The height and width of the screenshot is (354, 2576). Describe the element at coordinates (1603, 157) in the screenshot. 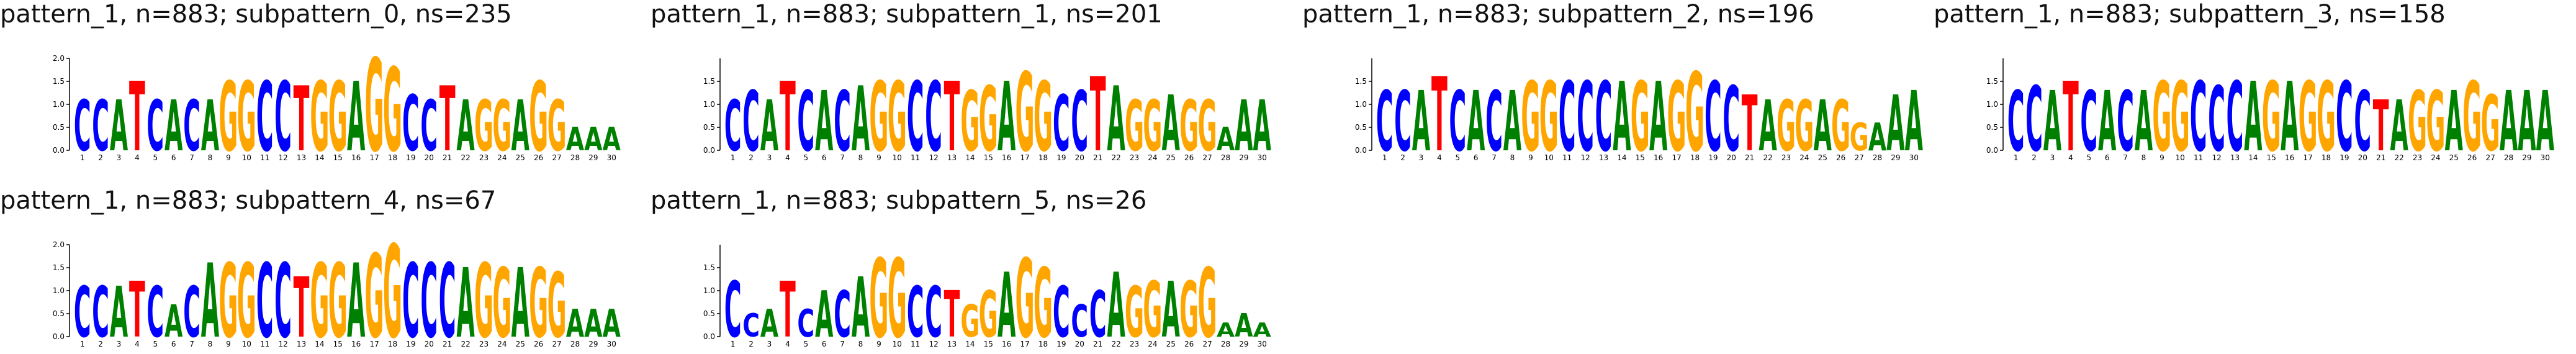

I see `x-tick-label: 13` at that location.